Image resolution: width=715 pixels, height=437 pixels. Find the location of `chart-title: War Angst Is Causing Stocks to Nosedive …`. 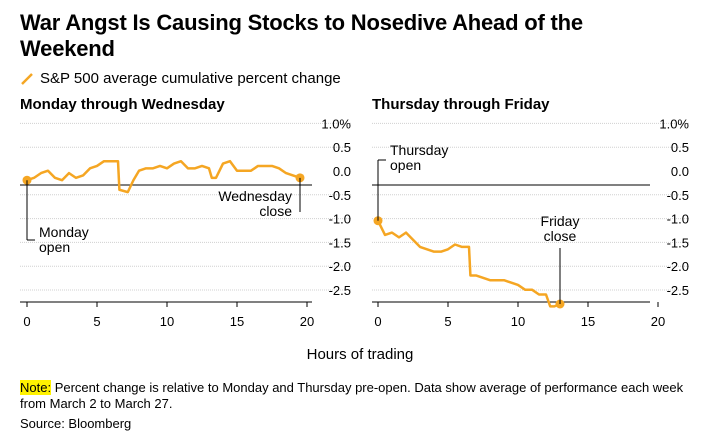

chart-title: War Angst Is Causing Stocks to Nosedive … is located at coordinates (301, 35).